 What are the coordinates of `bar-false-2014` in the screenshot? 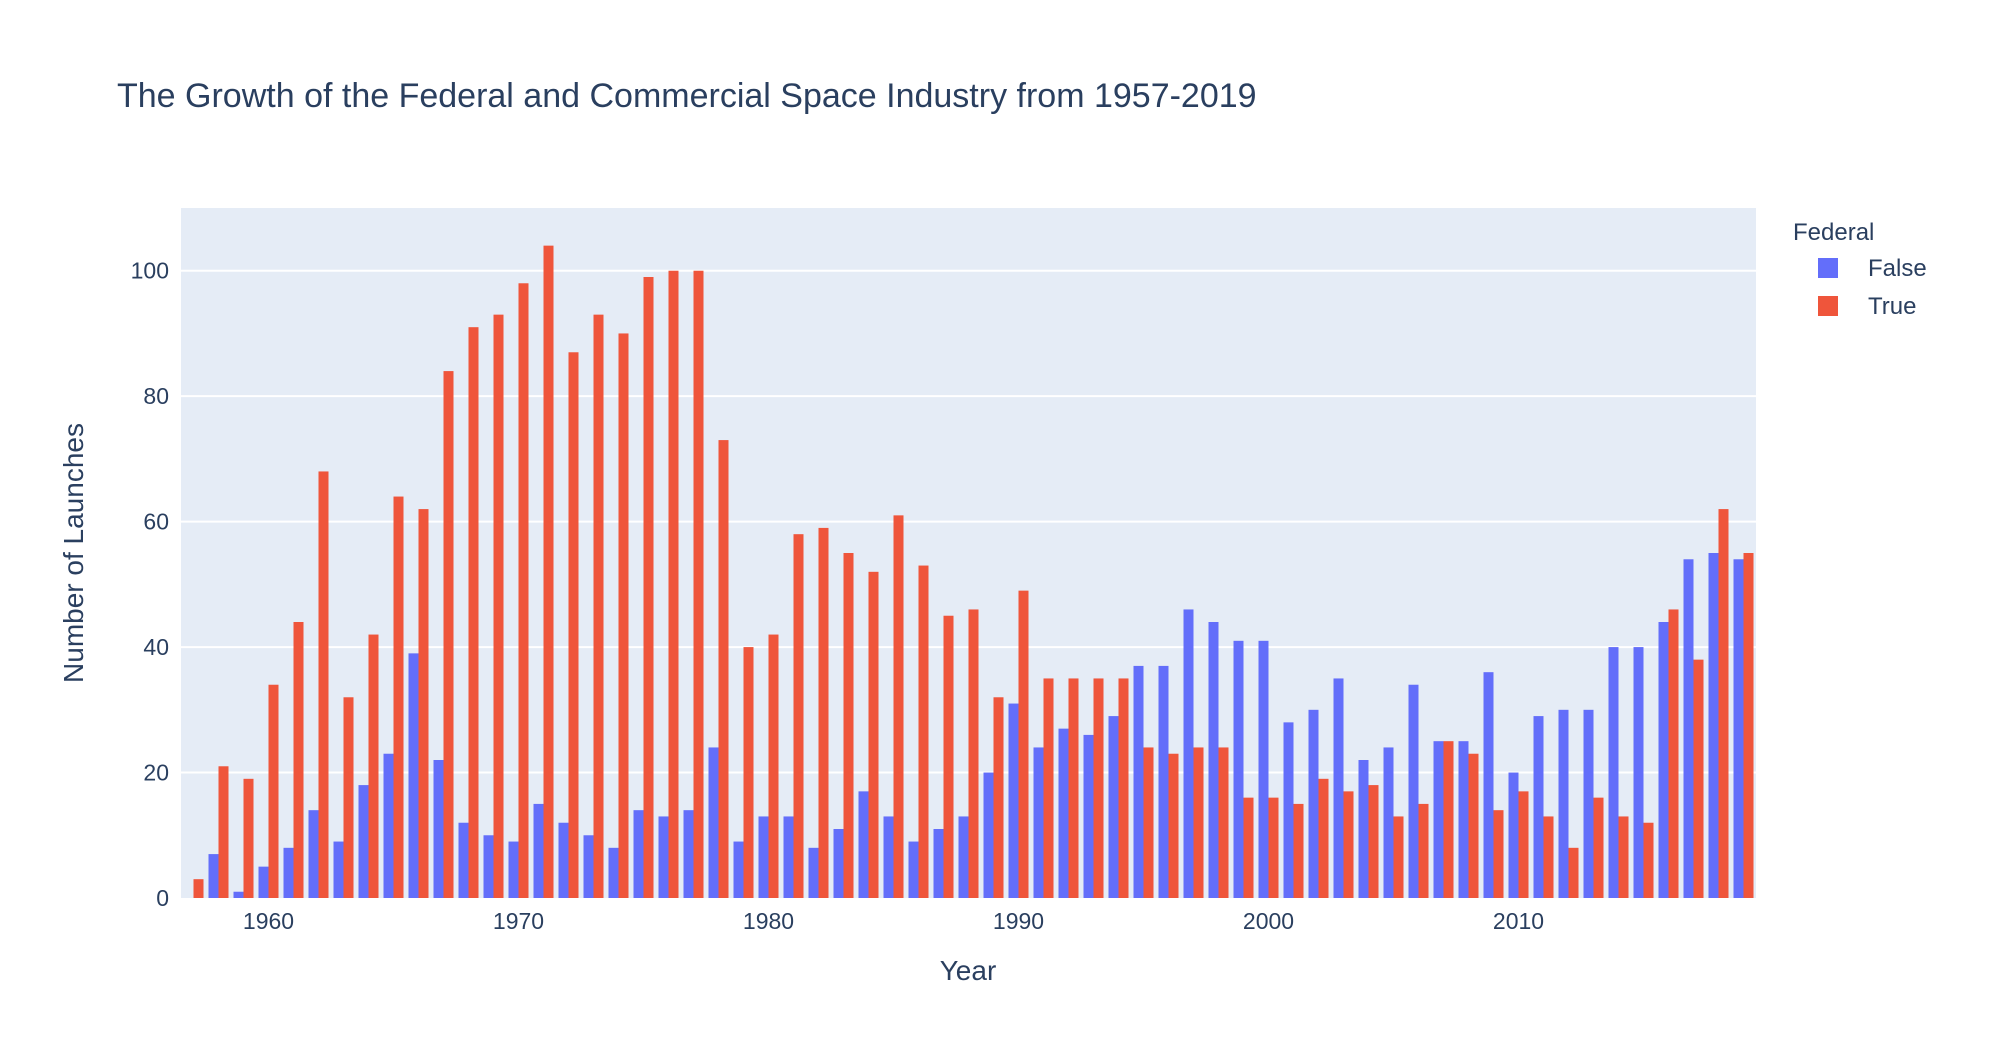 It's located at (1613, 772).